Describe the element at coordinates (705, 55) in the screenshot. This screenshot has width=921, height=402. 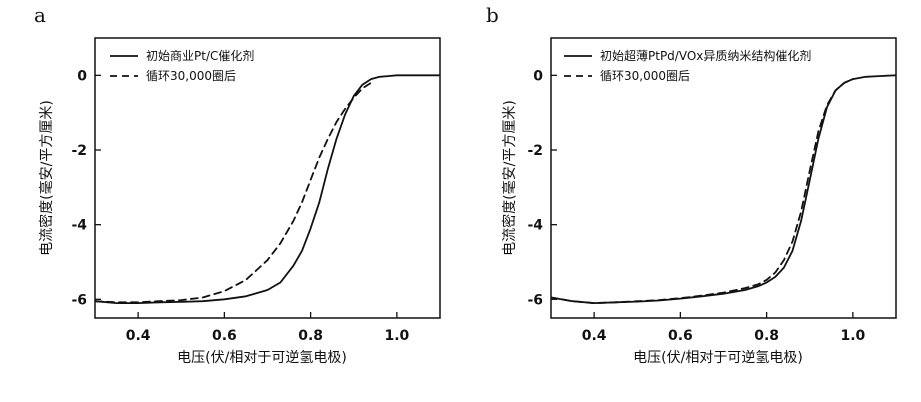
I see `legend-entry: 初始超薄PtPd/VOx异质纳米结构催化剂` at that location.